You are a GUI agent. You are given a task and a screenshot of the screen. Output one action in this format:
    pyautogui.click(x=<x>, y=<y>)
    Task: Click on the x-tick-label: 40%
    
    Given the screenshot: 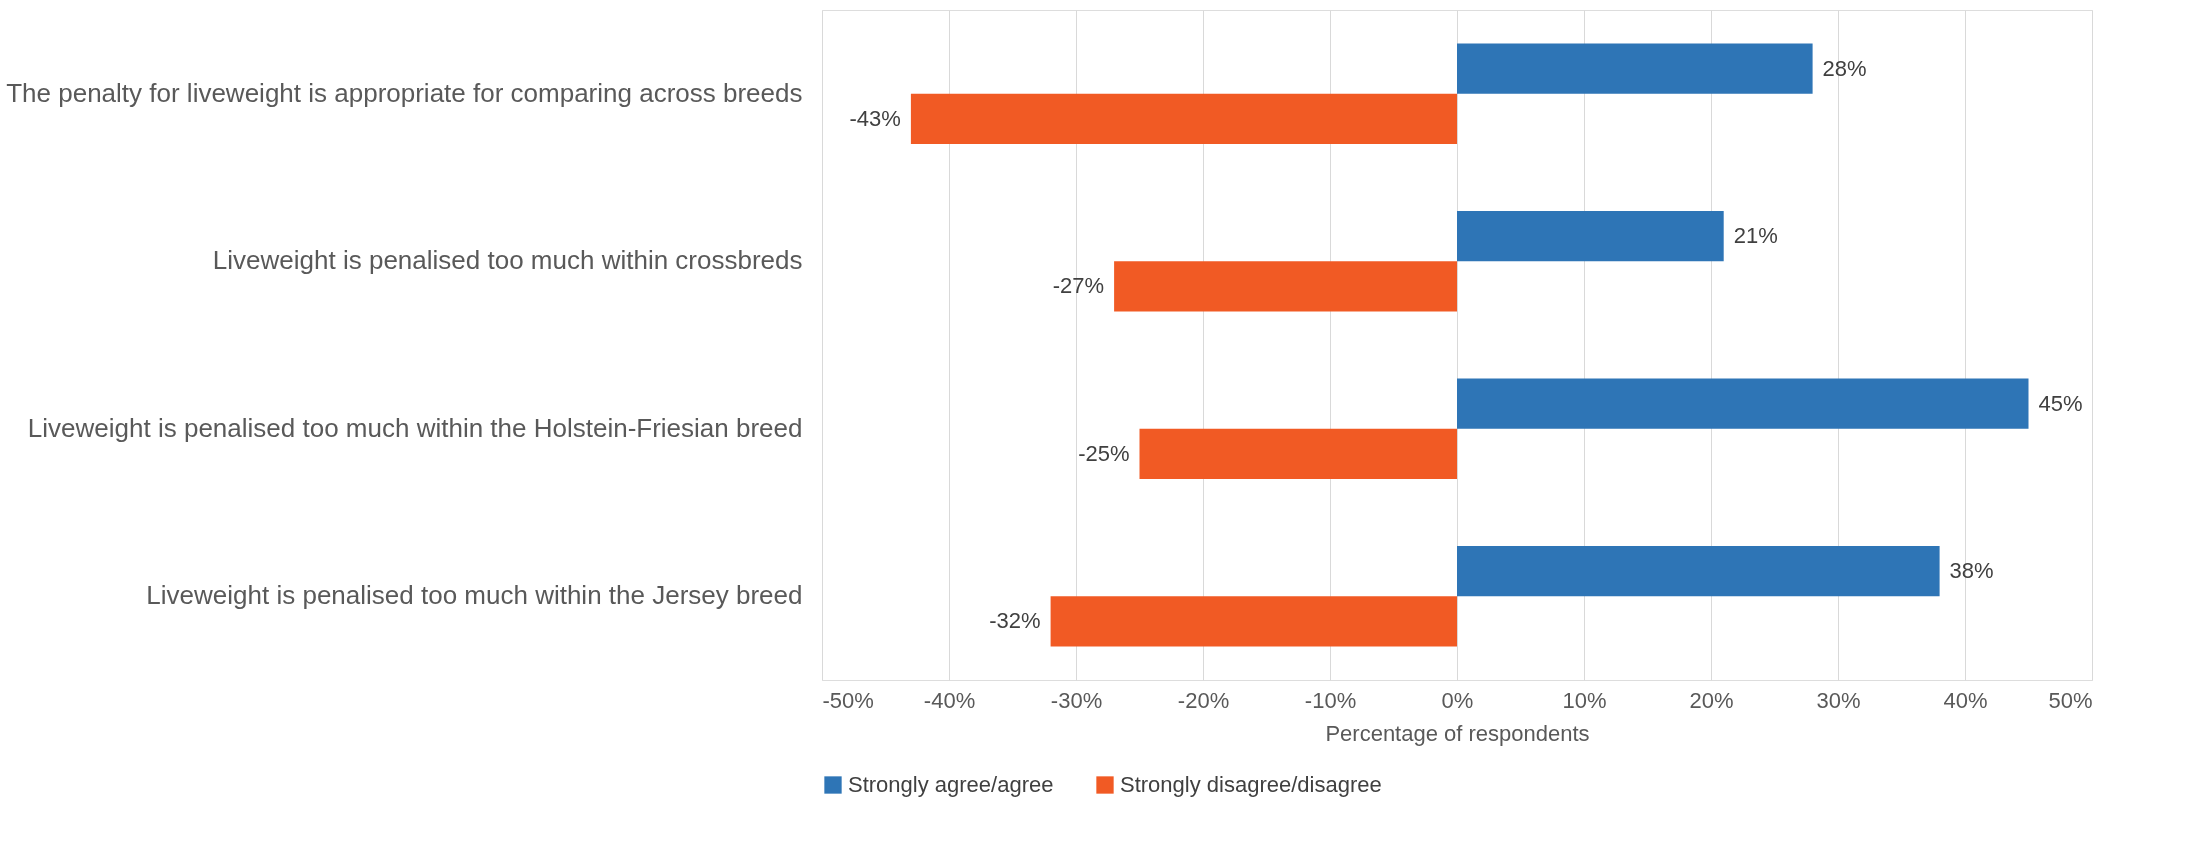 What is the action you would take?
    pyautogui.click(x=1965, y=700)
    